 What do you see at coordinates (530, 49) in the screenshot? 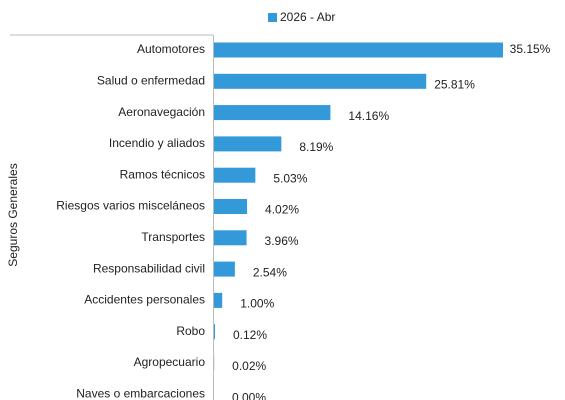
I see `value-label: 35.15%` at bounding box center [530, 49].